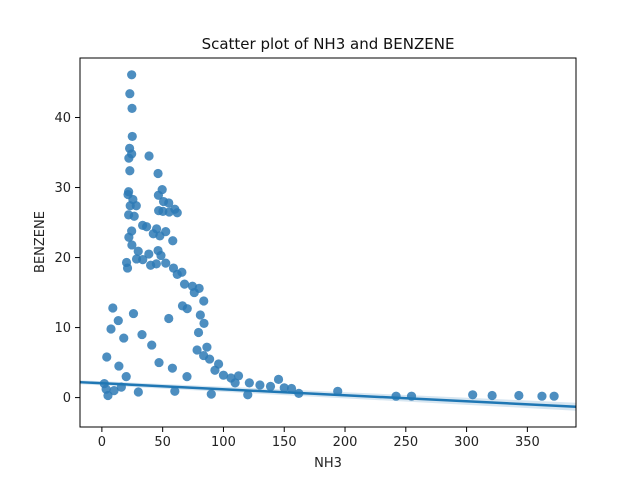 The width and height of the screenshot is (640, 480). Describe the element at coordinates (405, 442) in the screenshot. I see `x-tick-label: 250` at that location.